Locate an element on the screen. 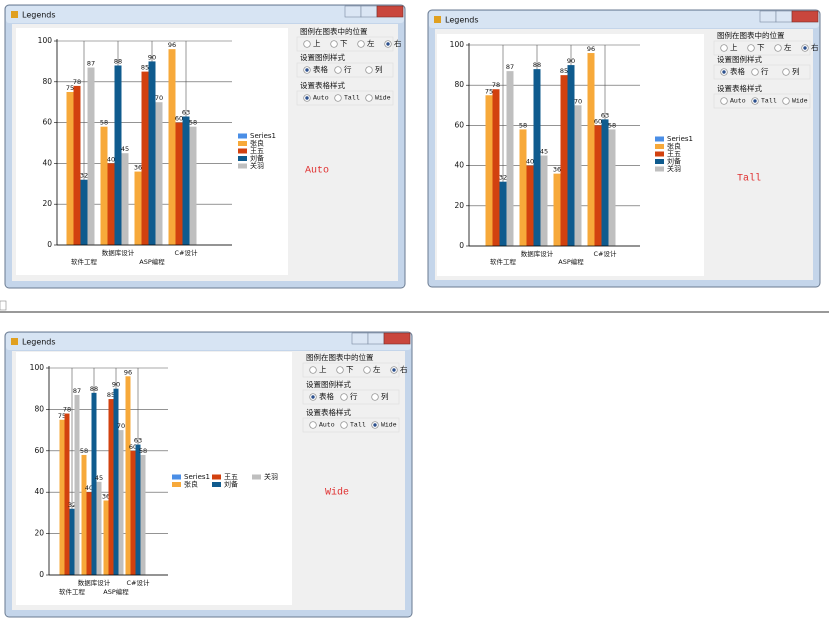  group-title: 设置图例样式 is located at coordinates (322, 57).